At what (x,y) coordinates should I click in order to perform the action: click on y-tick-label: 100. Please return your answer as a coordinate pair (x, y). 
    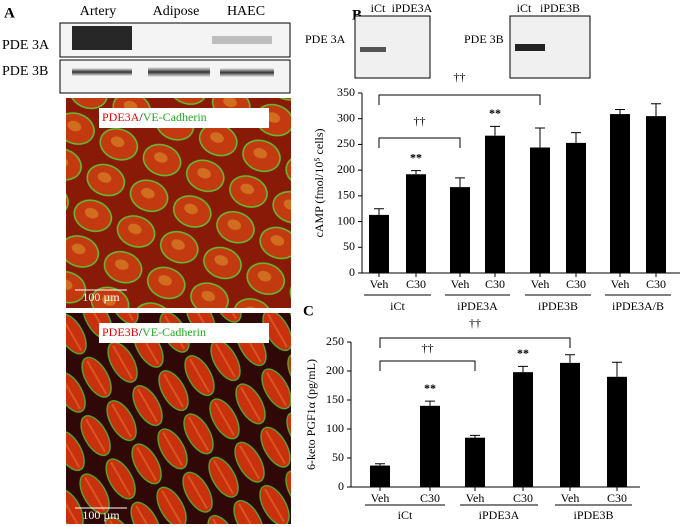
    Looking at the image, I should click on (346, 220).